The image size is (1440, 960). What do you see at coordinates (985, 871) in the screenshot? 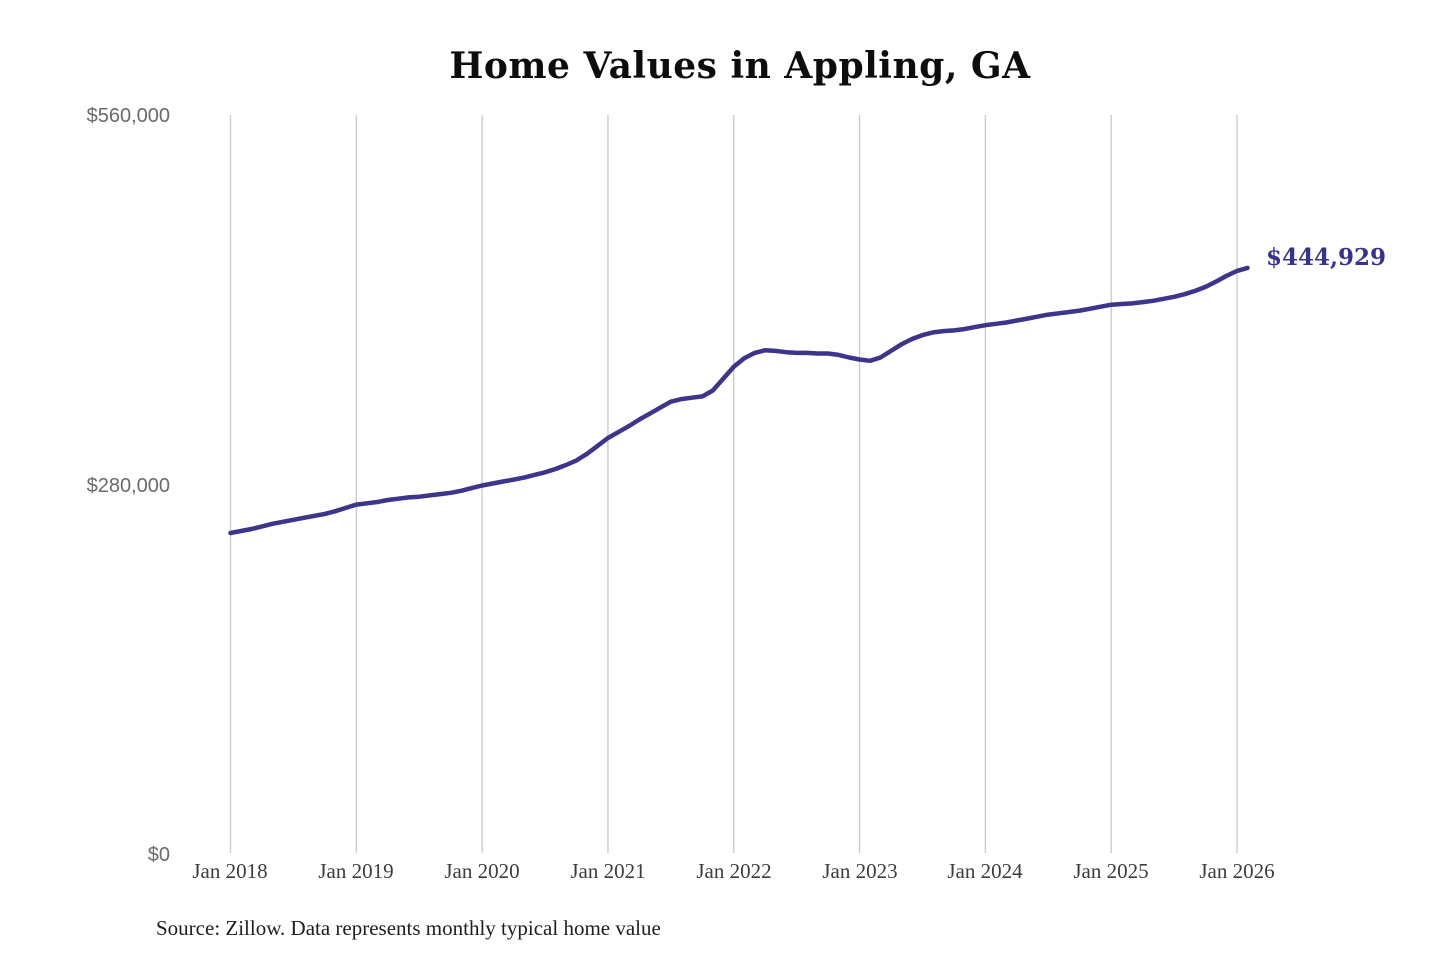
I see `x-axis-tick-label-2024: Jan 2024` at bounding box center [985, 871].